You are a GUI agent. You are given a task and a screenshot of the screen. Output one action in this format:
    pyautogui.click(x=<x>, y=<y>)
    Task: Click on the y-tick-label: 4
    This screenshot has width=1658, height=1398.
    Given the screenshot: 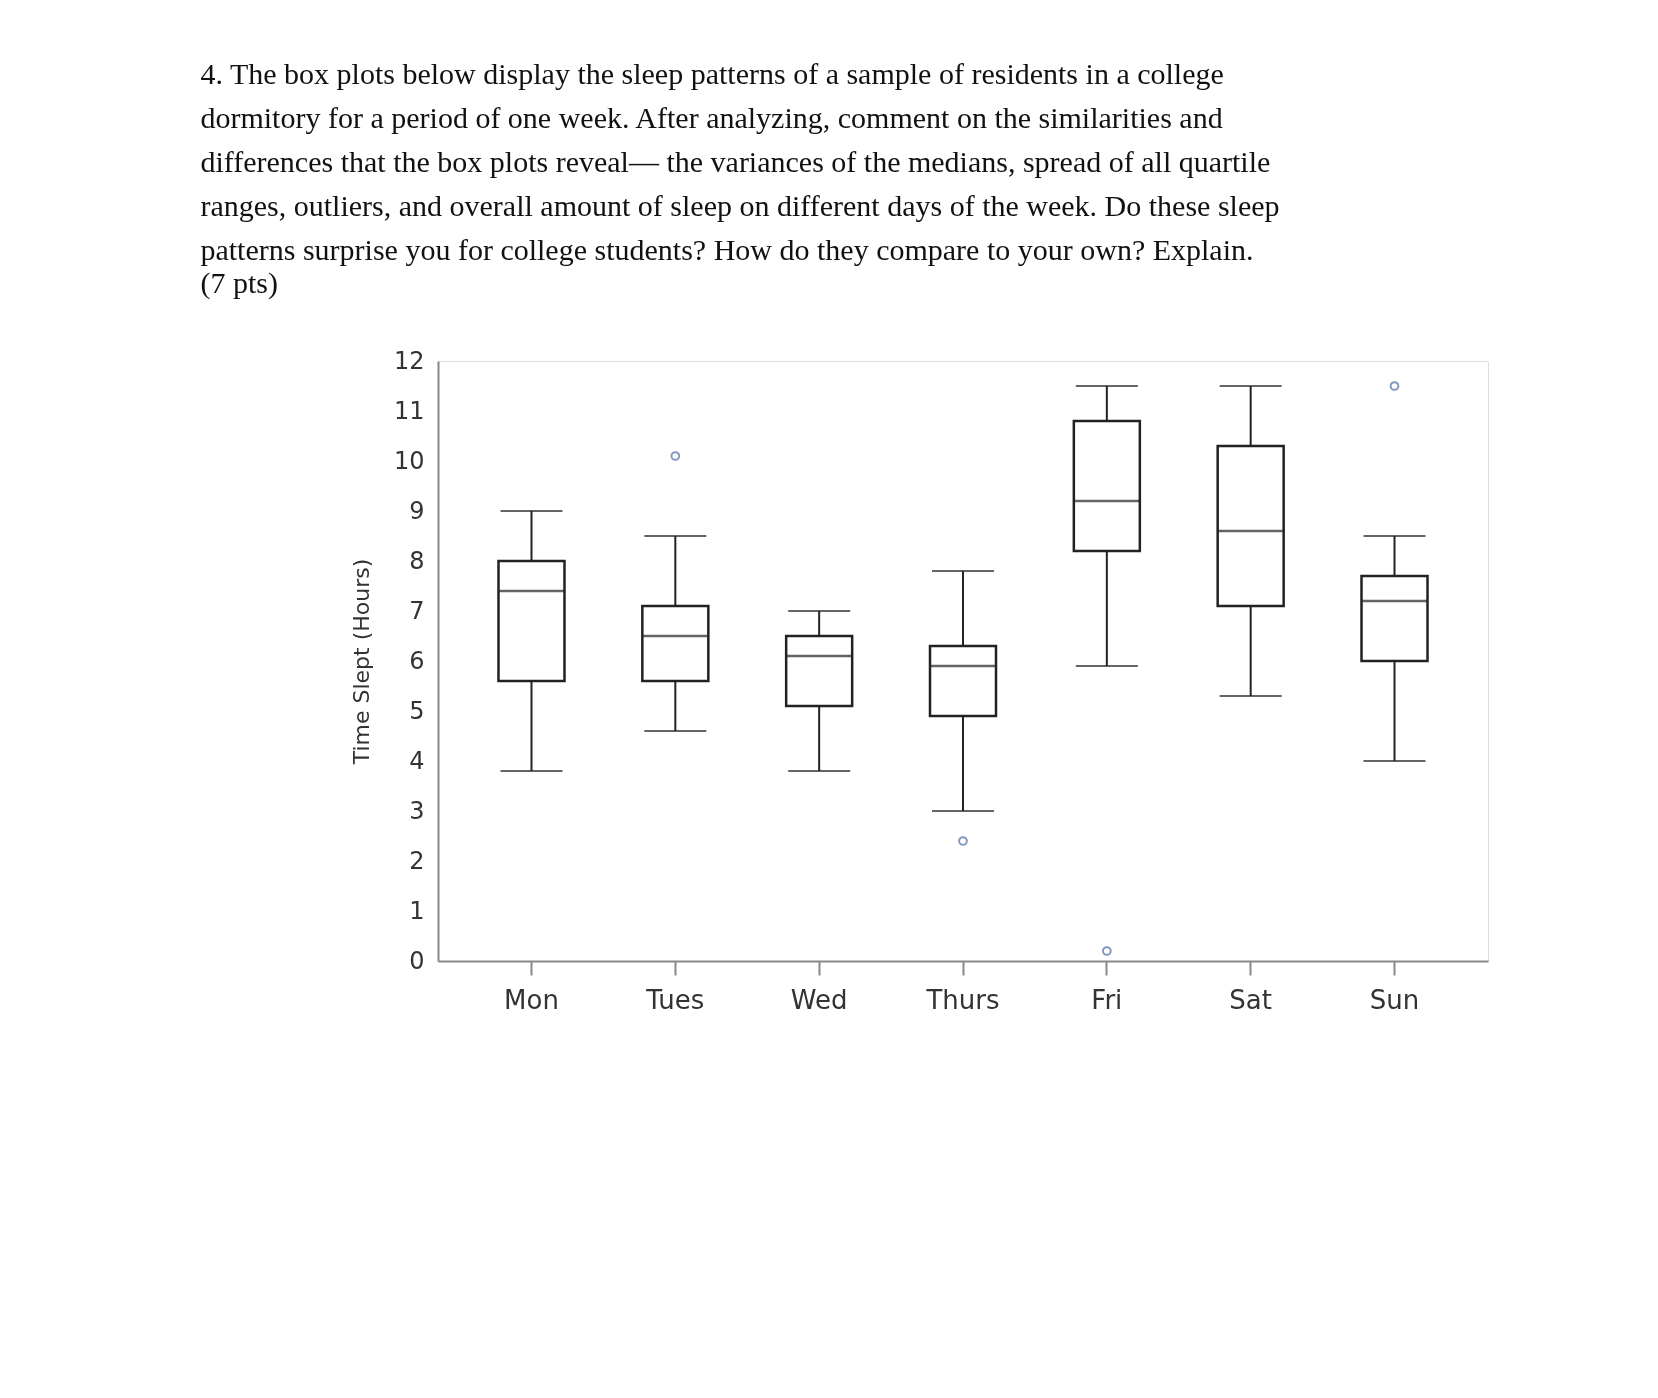 What is the action you would take?
    pyautogui.click(x=417, y=760)
    